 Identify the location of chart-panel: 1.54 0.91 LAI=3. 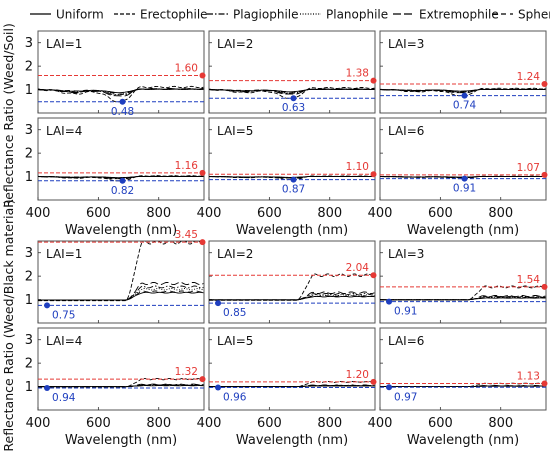
(463, 282).